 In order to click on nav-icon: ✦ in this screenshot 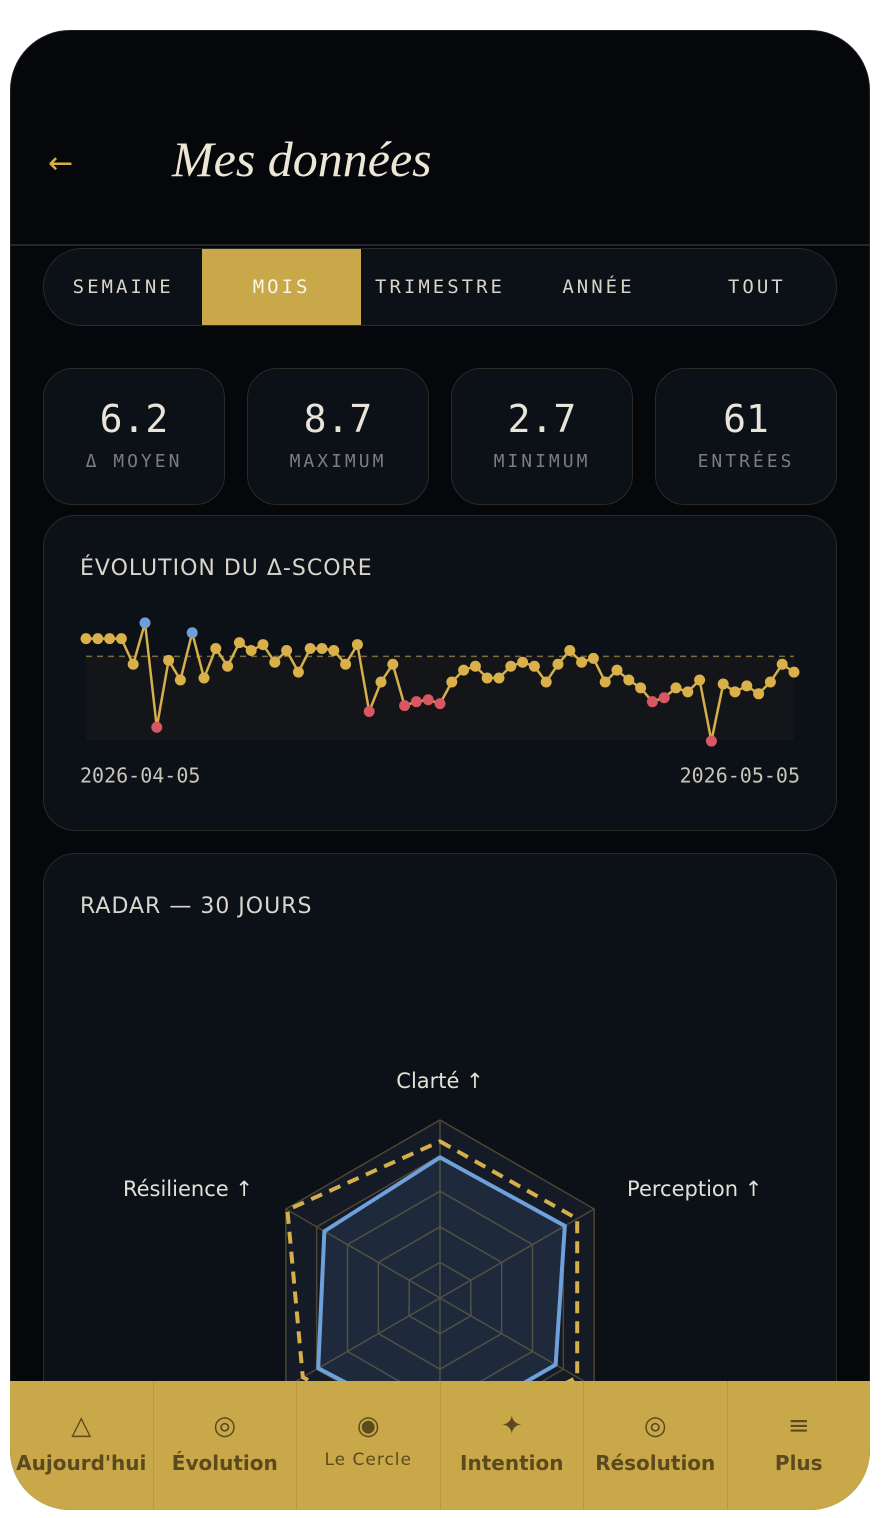, I will do `click(511, 1426)`.